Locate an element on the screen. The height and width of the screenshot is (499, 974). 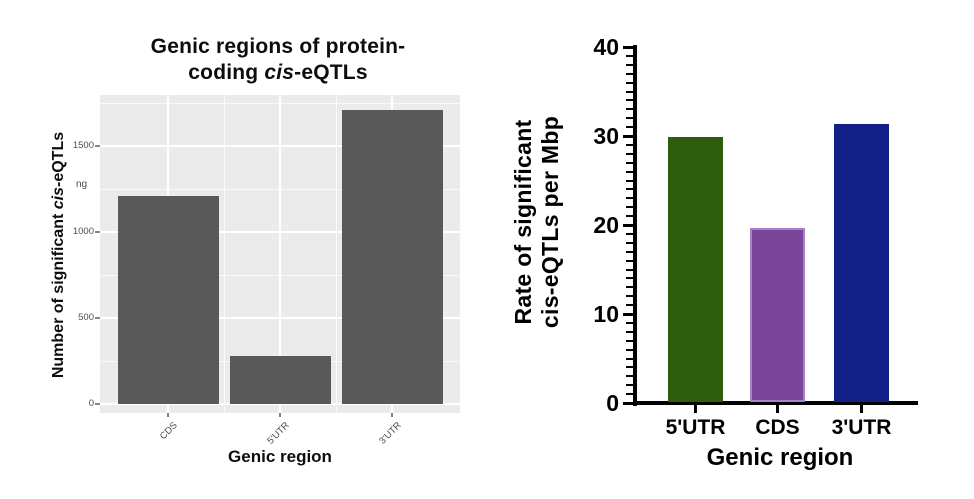
right-y-tick-label: 20 is located at coordinates (606, 225).